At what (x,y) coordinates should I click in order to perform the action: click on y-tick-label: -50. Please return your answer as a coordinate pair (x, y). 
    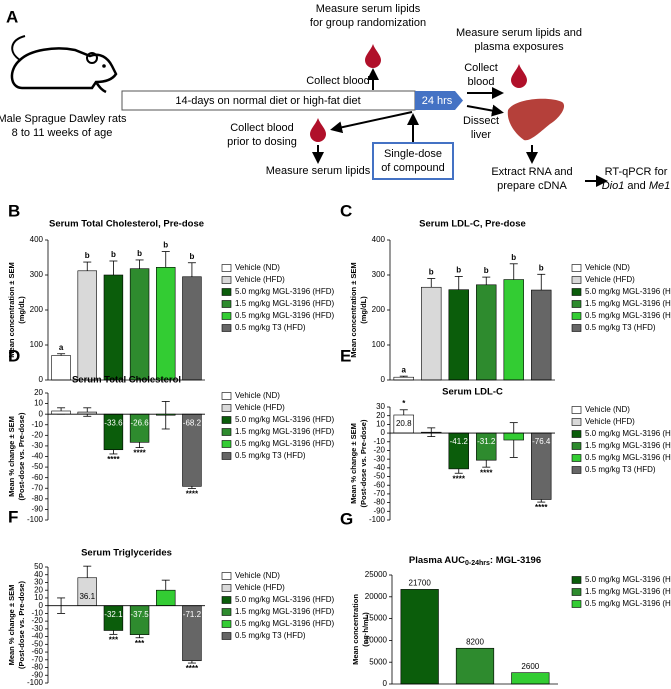
    Looking at the image, I should click on (379, 476).